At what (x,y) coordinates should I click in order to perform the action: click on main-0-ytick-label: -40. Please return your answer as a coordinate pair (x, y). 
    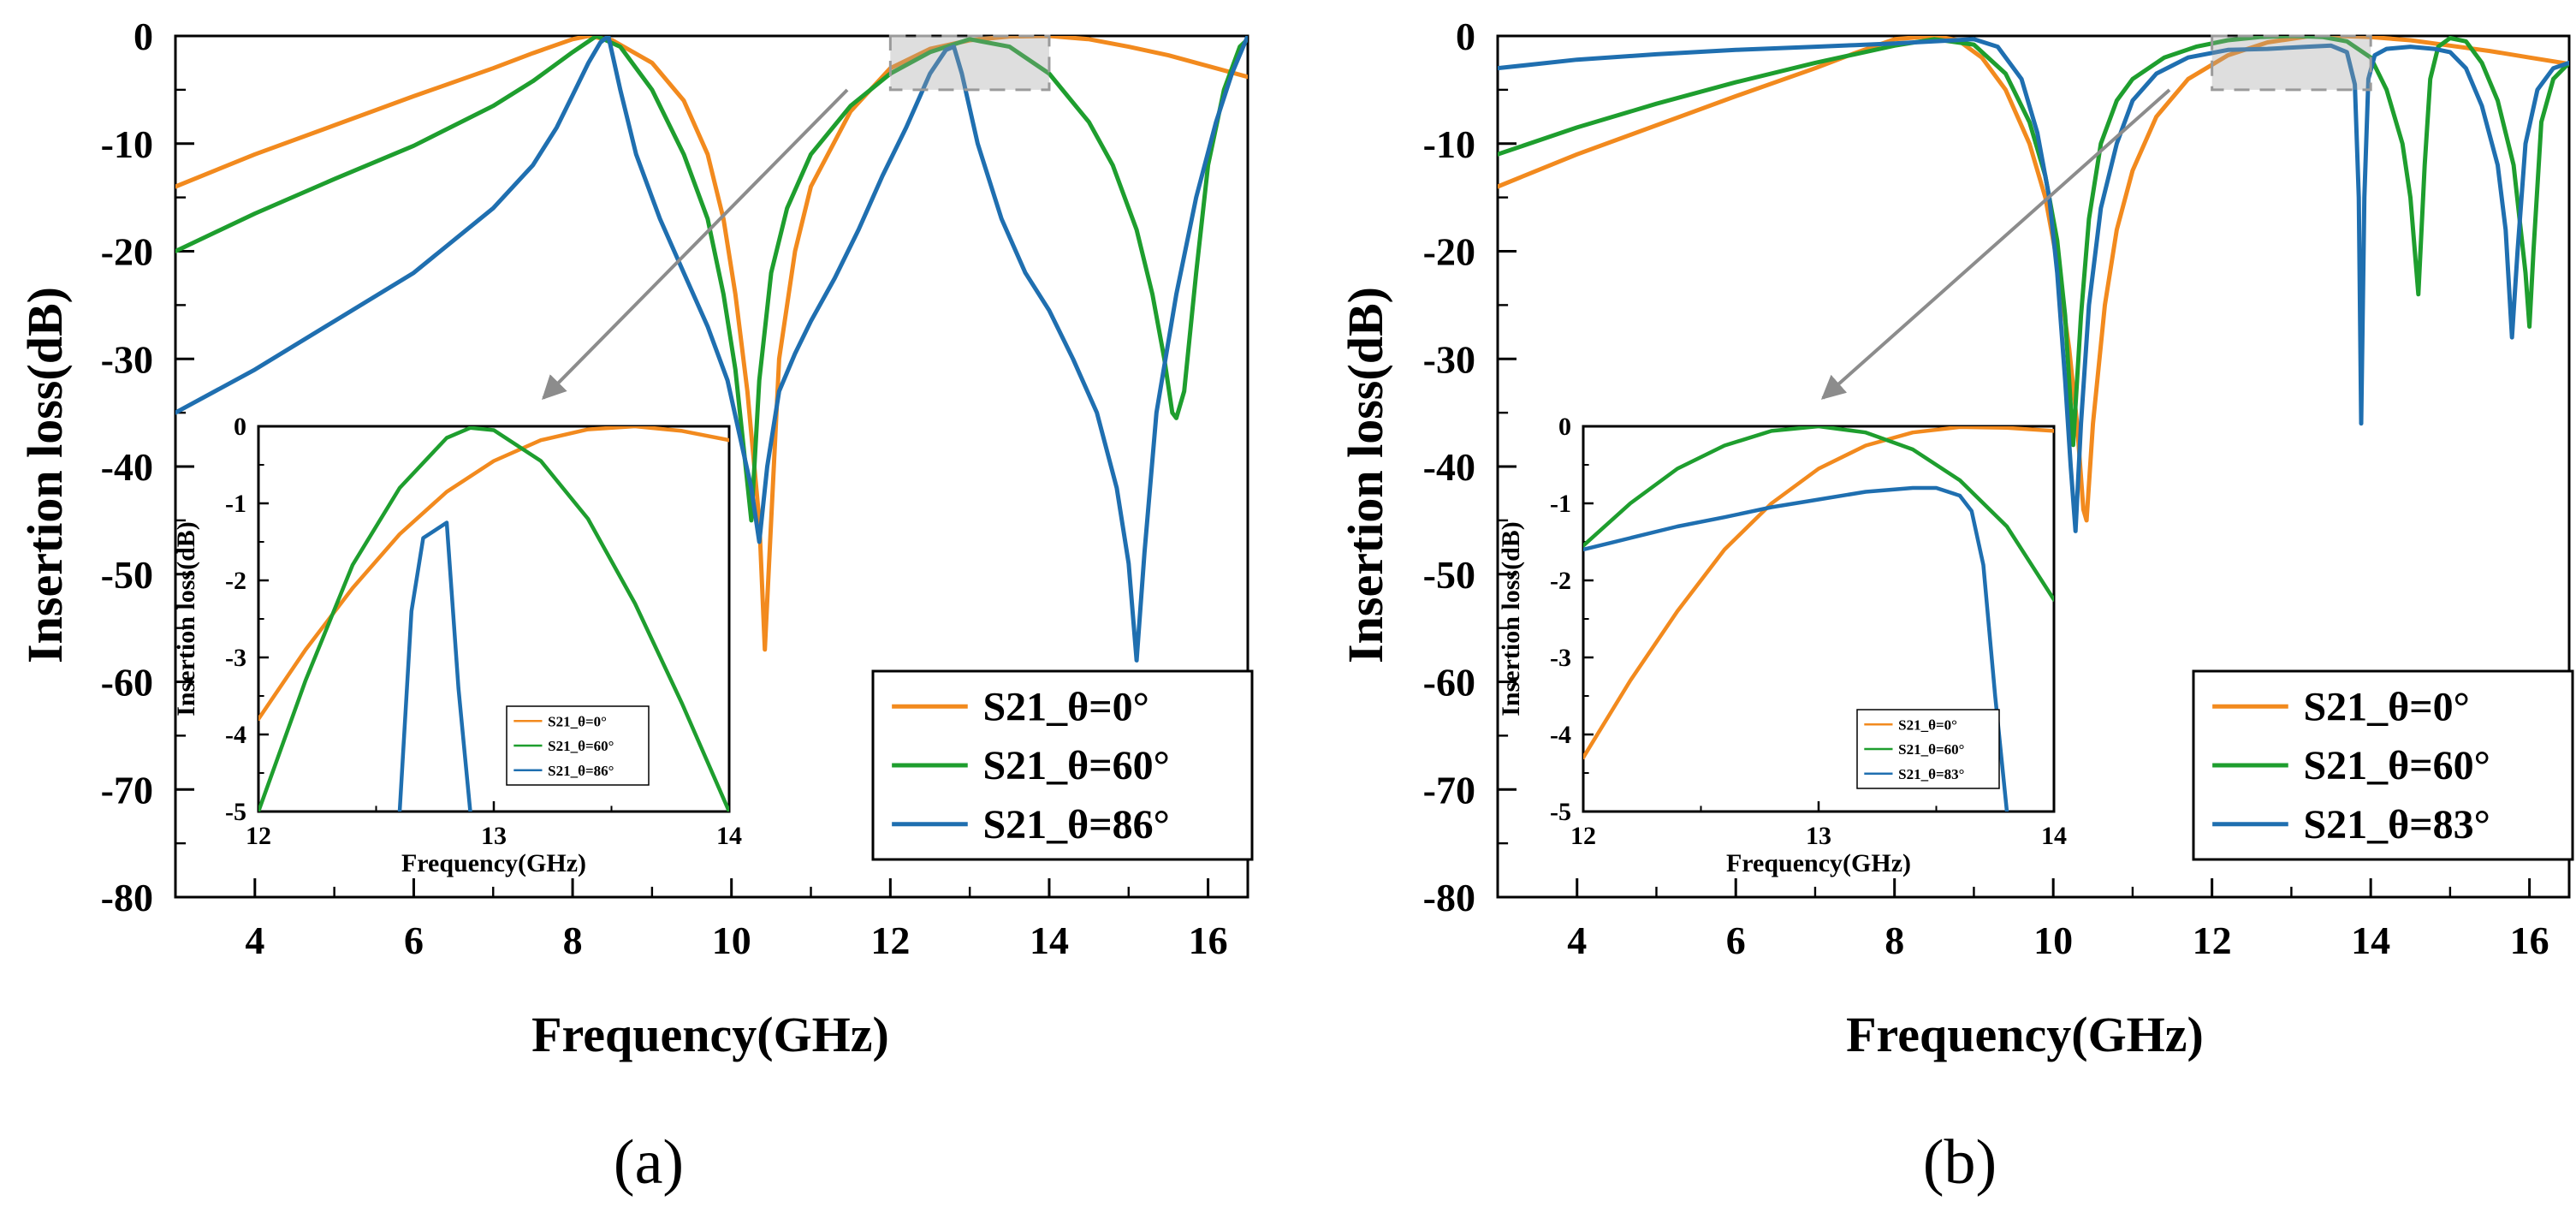
    Looking at the image, I should click on (127, 467).